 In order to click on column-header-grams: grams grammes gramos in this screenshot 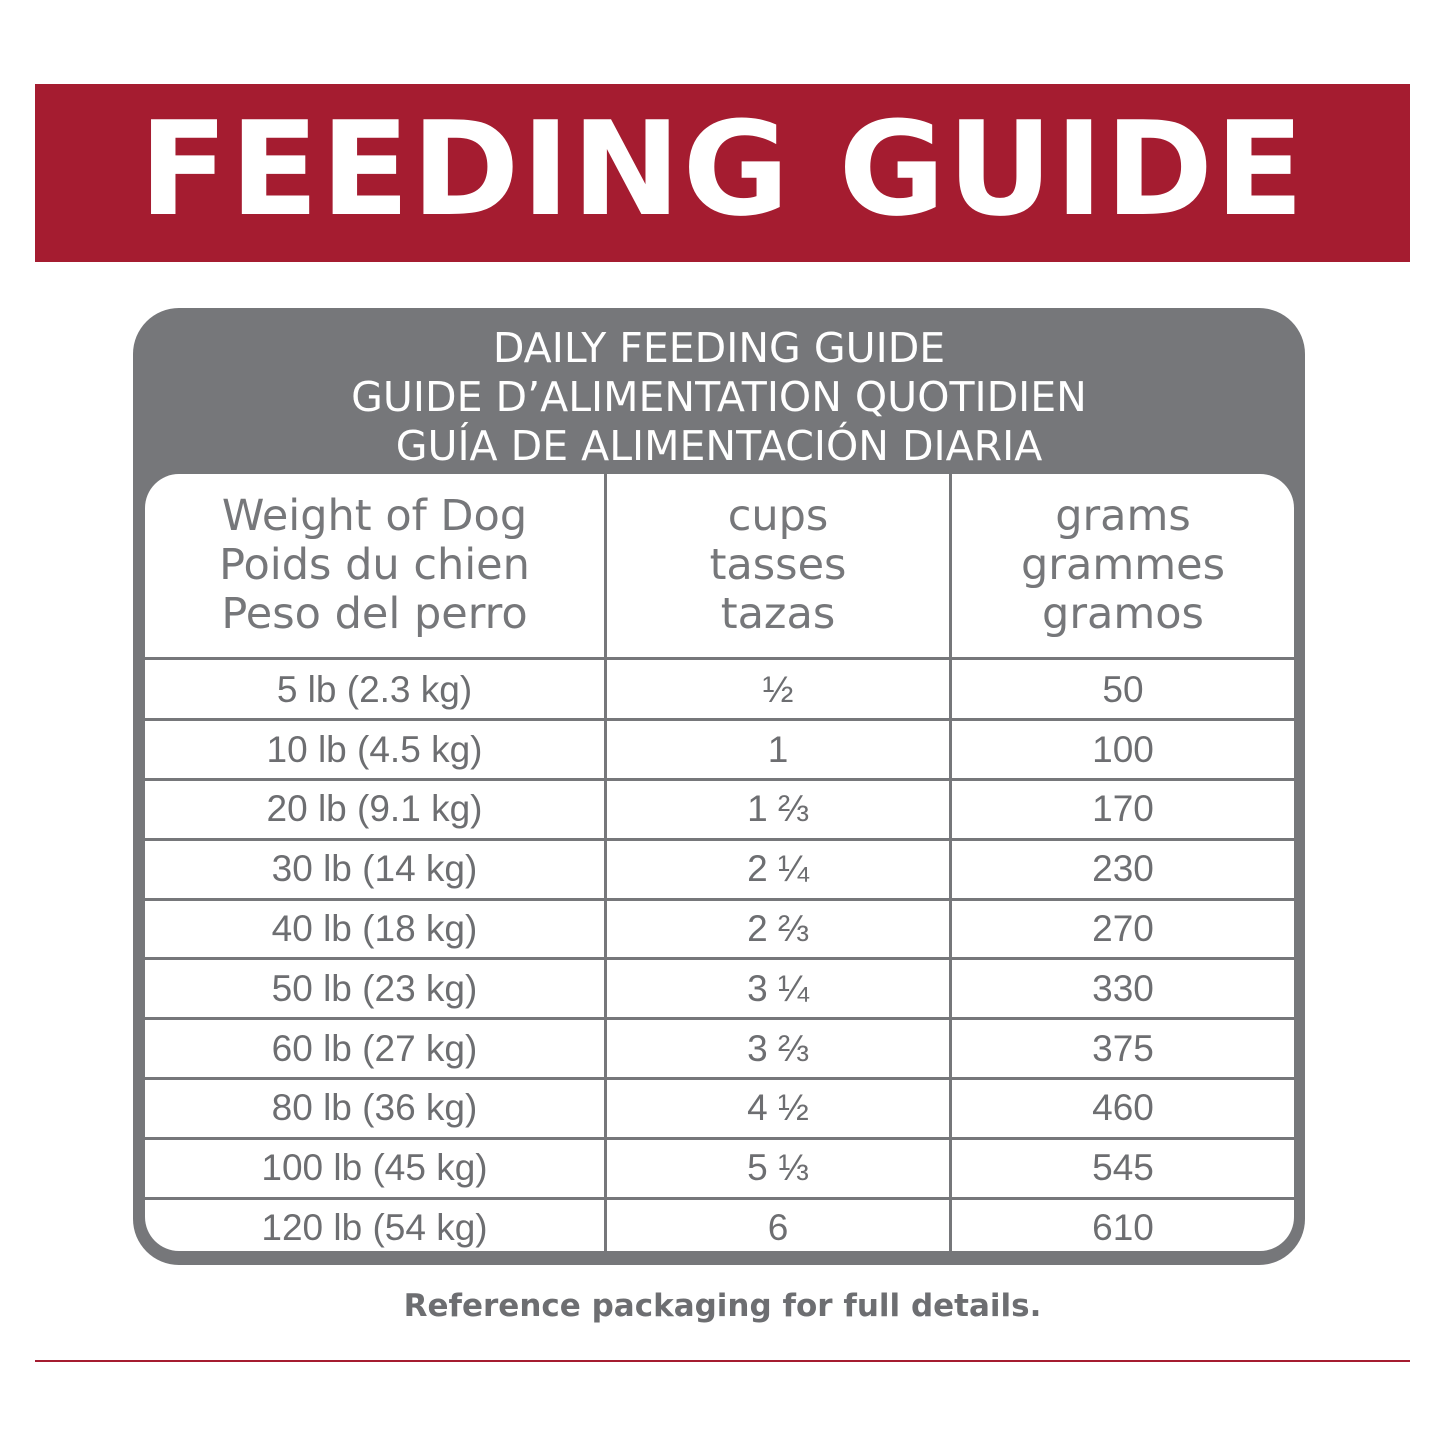, I will do `click(1123, 565)`.